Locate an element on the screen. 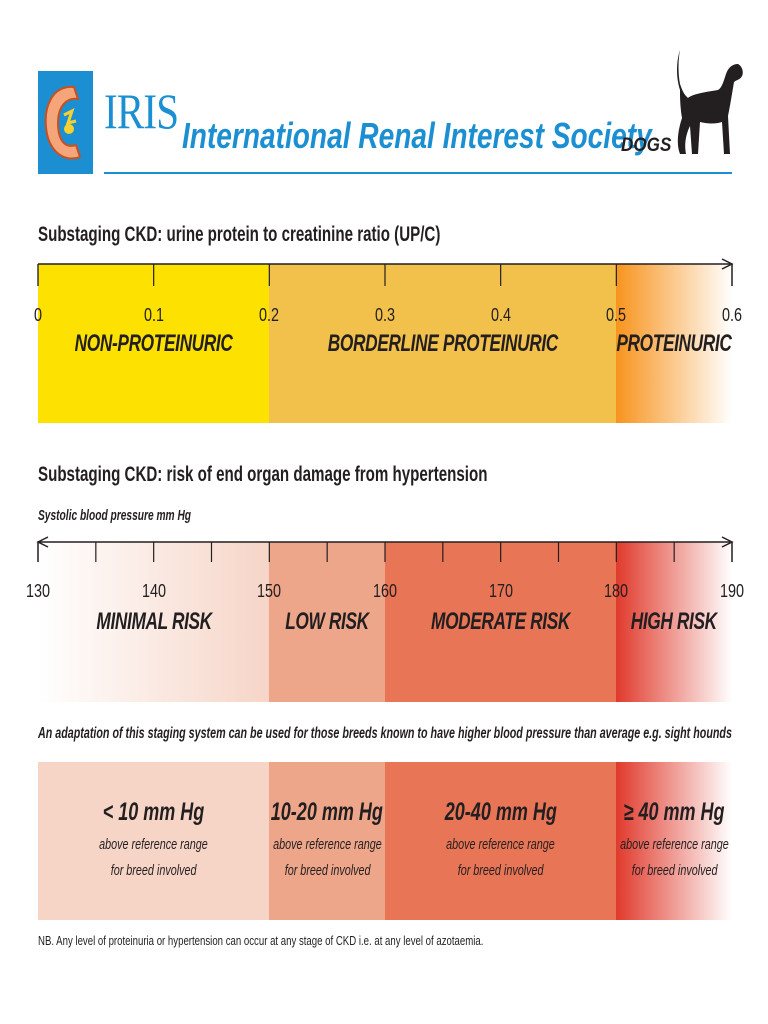  hypertension-tick-label: 190 is located at coordinates (732, 591).